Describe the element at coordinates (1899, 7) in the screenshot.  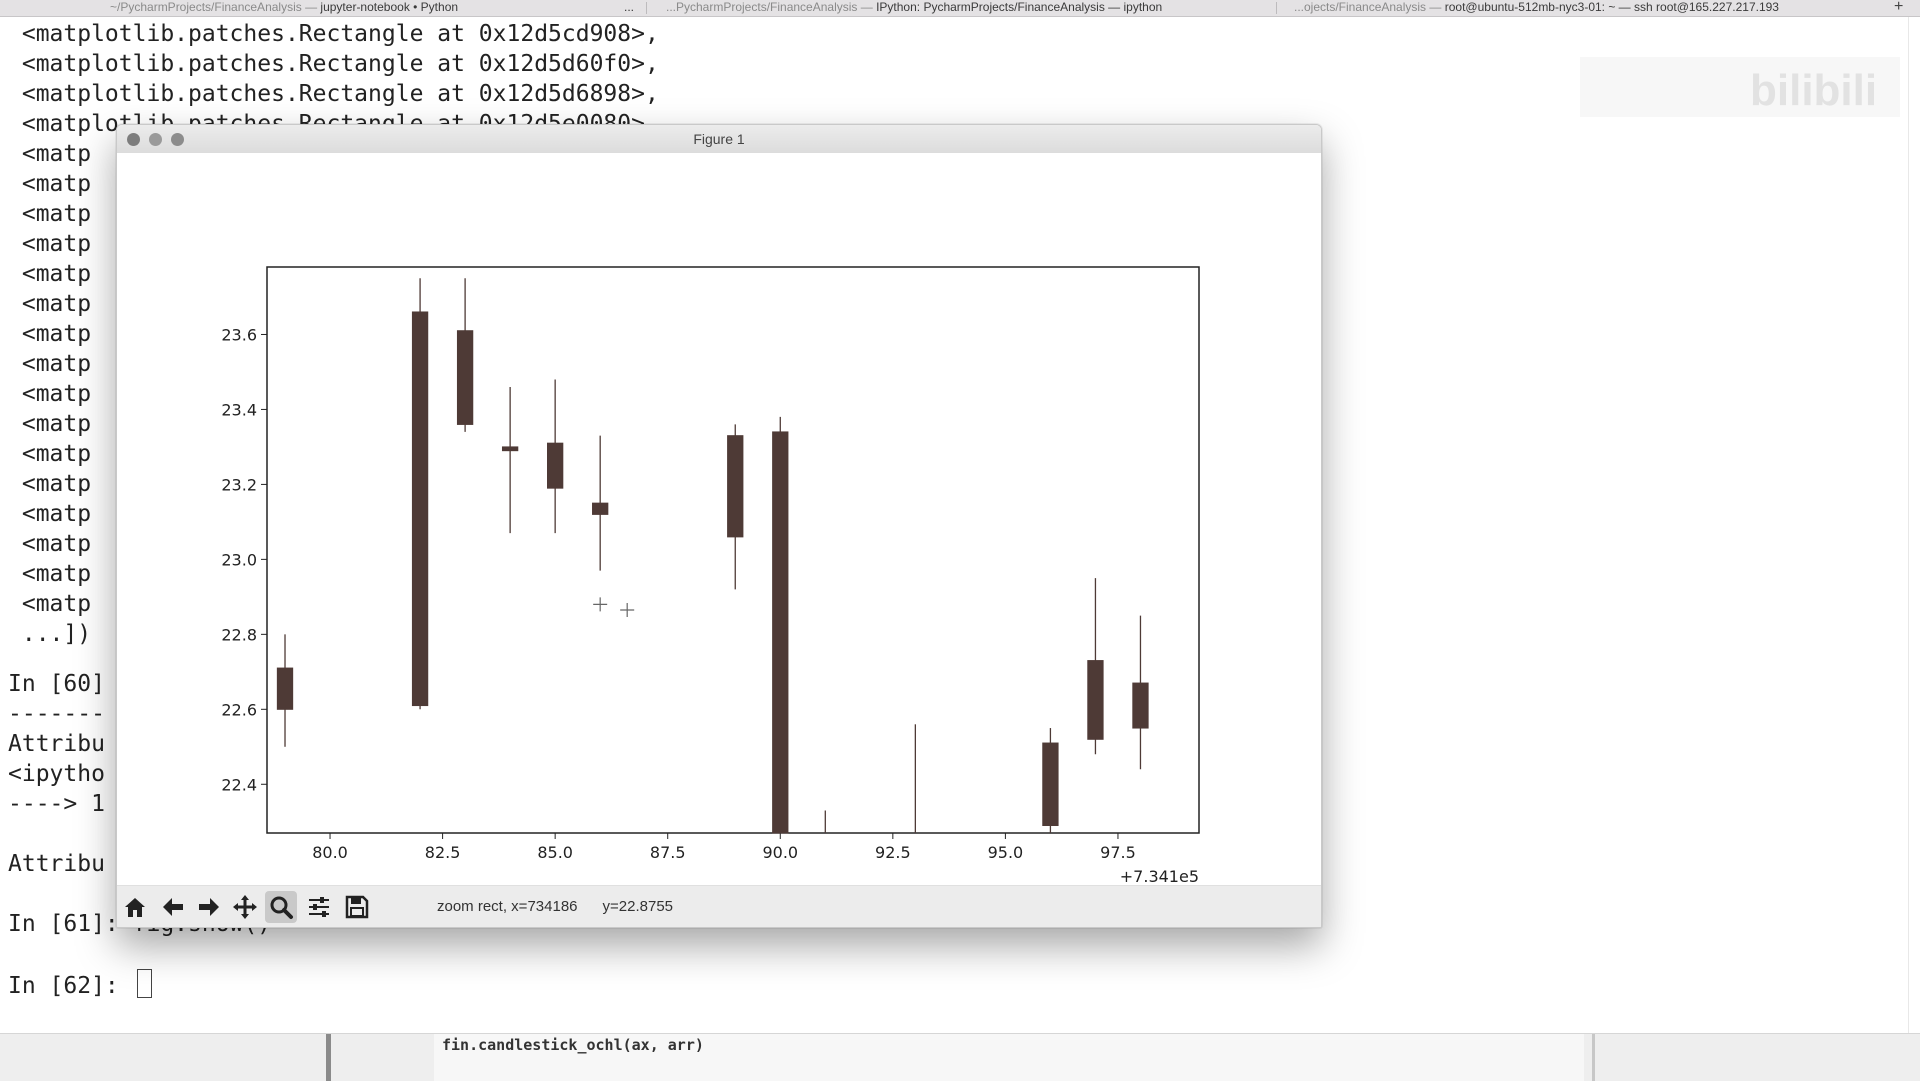
I see `new-tab-button: +` at that location.